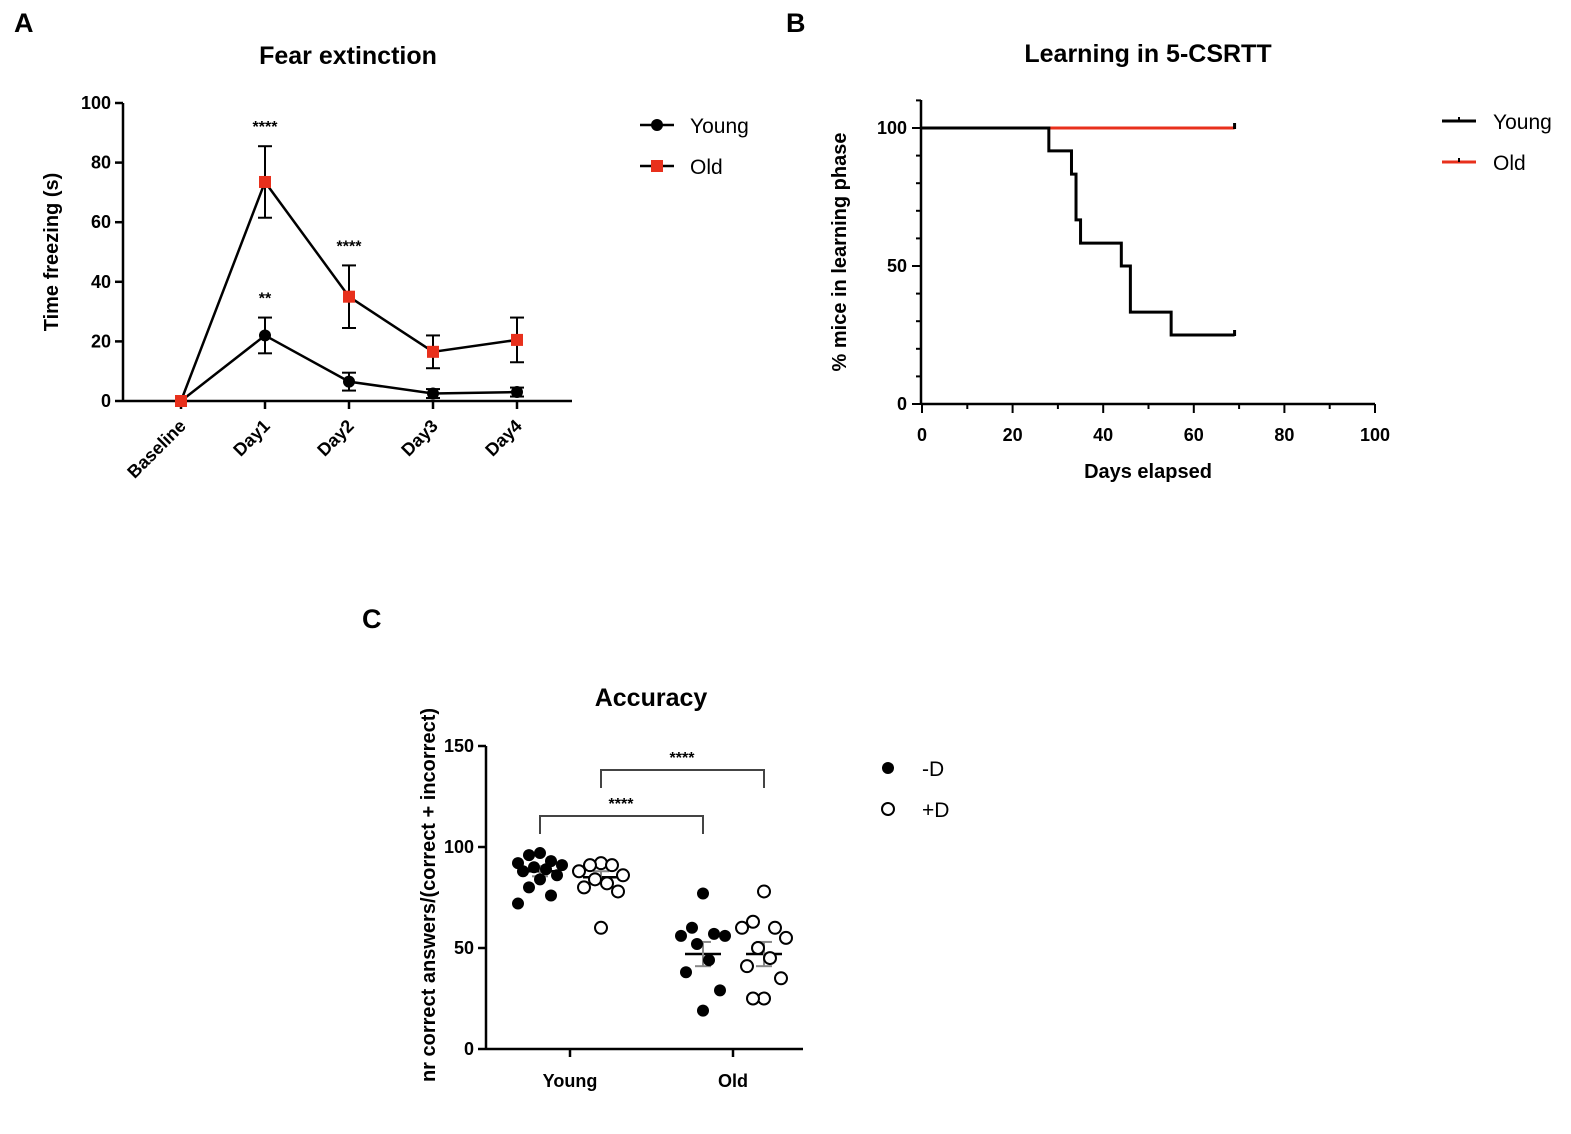 This screenshot has height=1134, width=1571. I want to click on panel-c-x-tick-label-young: Young, so click(570, 1081).